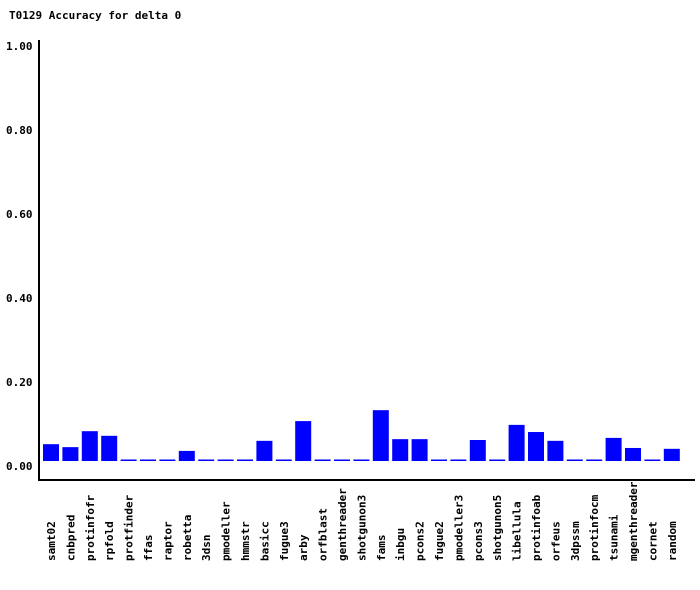 This screenshot has height=590, width=700. I want to click on x-tick-label: orfeus, so click(555, 541).